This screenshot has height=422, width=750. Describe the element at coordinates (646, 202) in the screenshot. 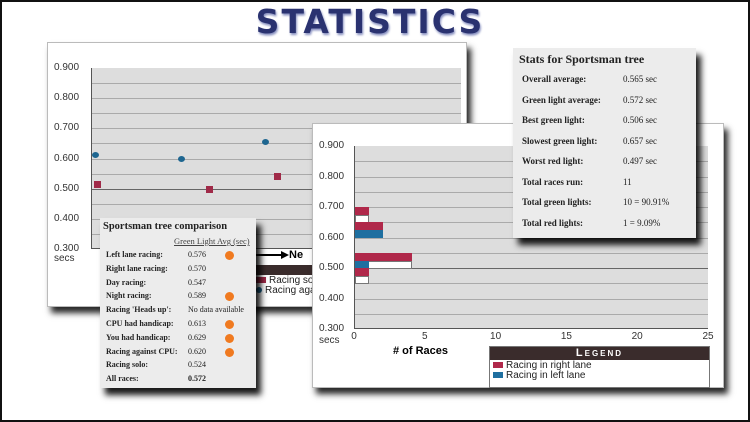

I see `stat-value: 10 = 90.91%` at that location.